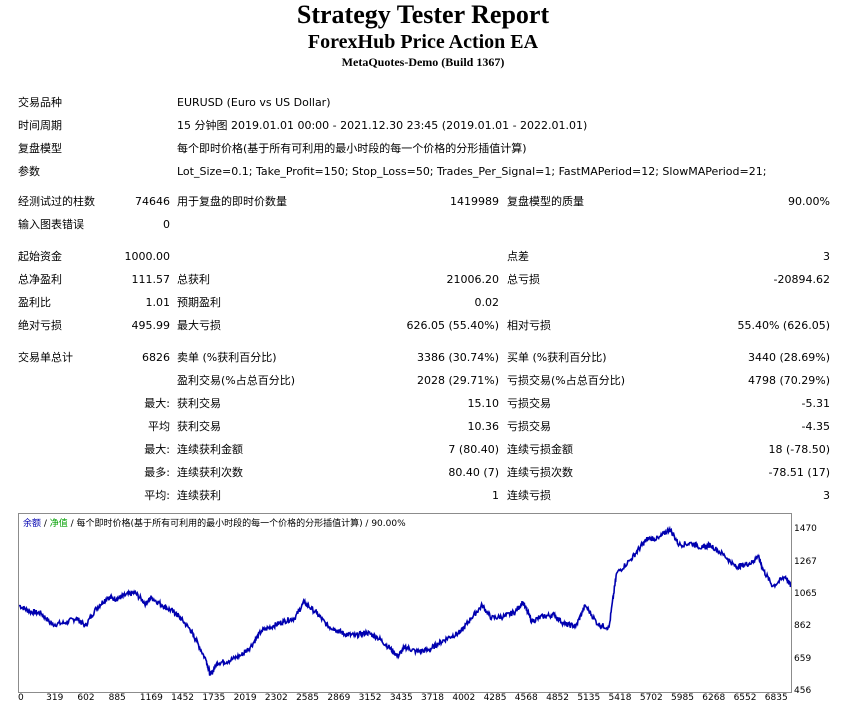 The height and width of the screenshot is (710, 856). I want to click on relative-drawdown-value: 55.40% (626.05), so click(783, 325).